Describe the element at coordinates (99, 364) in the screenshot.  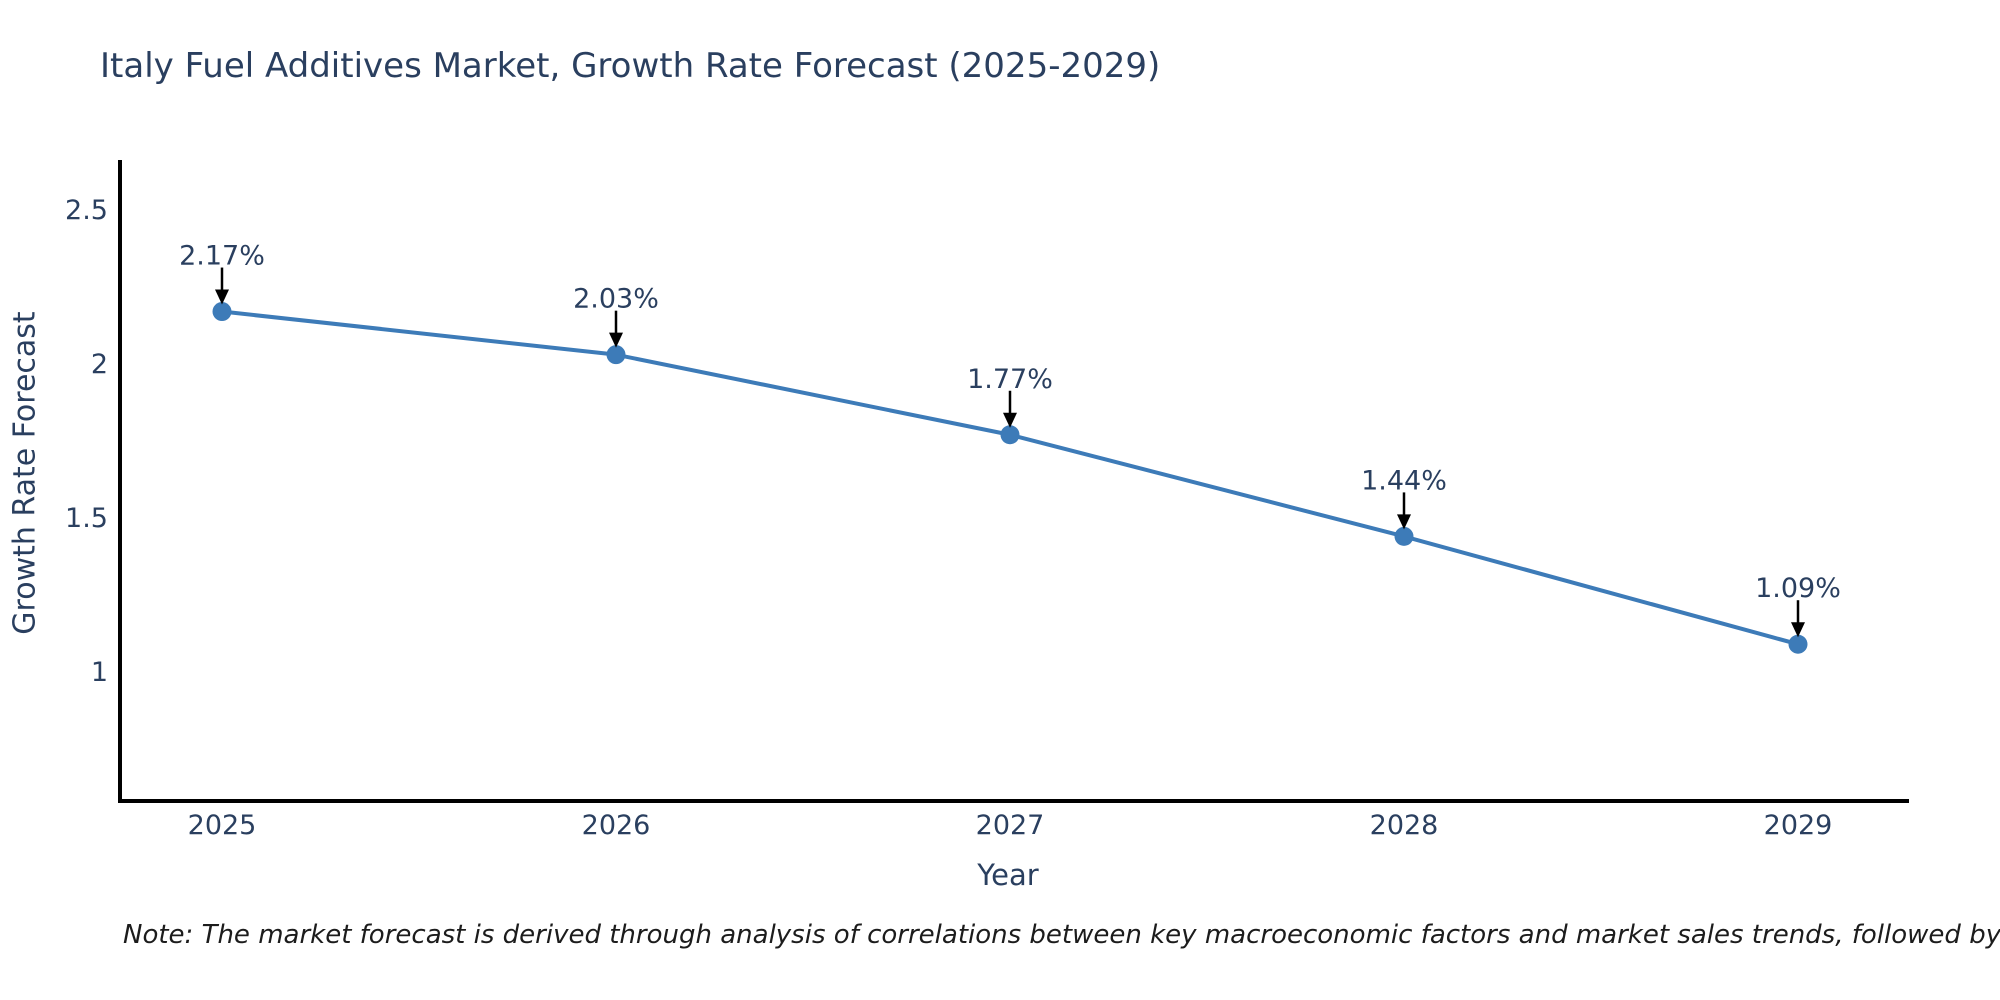
I see `y-tick-label-2: 2` at that location.